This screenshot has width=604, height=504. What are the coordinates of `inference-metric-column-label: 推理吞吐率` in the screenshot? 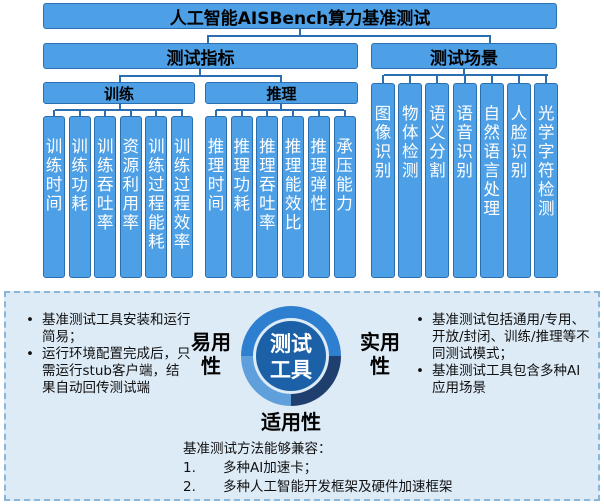 It's located at (267, 184).